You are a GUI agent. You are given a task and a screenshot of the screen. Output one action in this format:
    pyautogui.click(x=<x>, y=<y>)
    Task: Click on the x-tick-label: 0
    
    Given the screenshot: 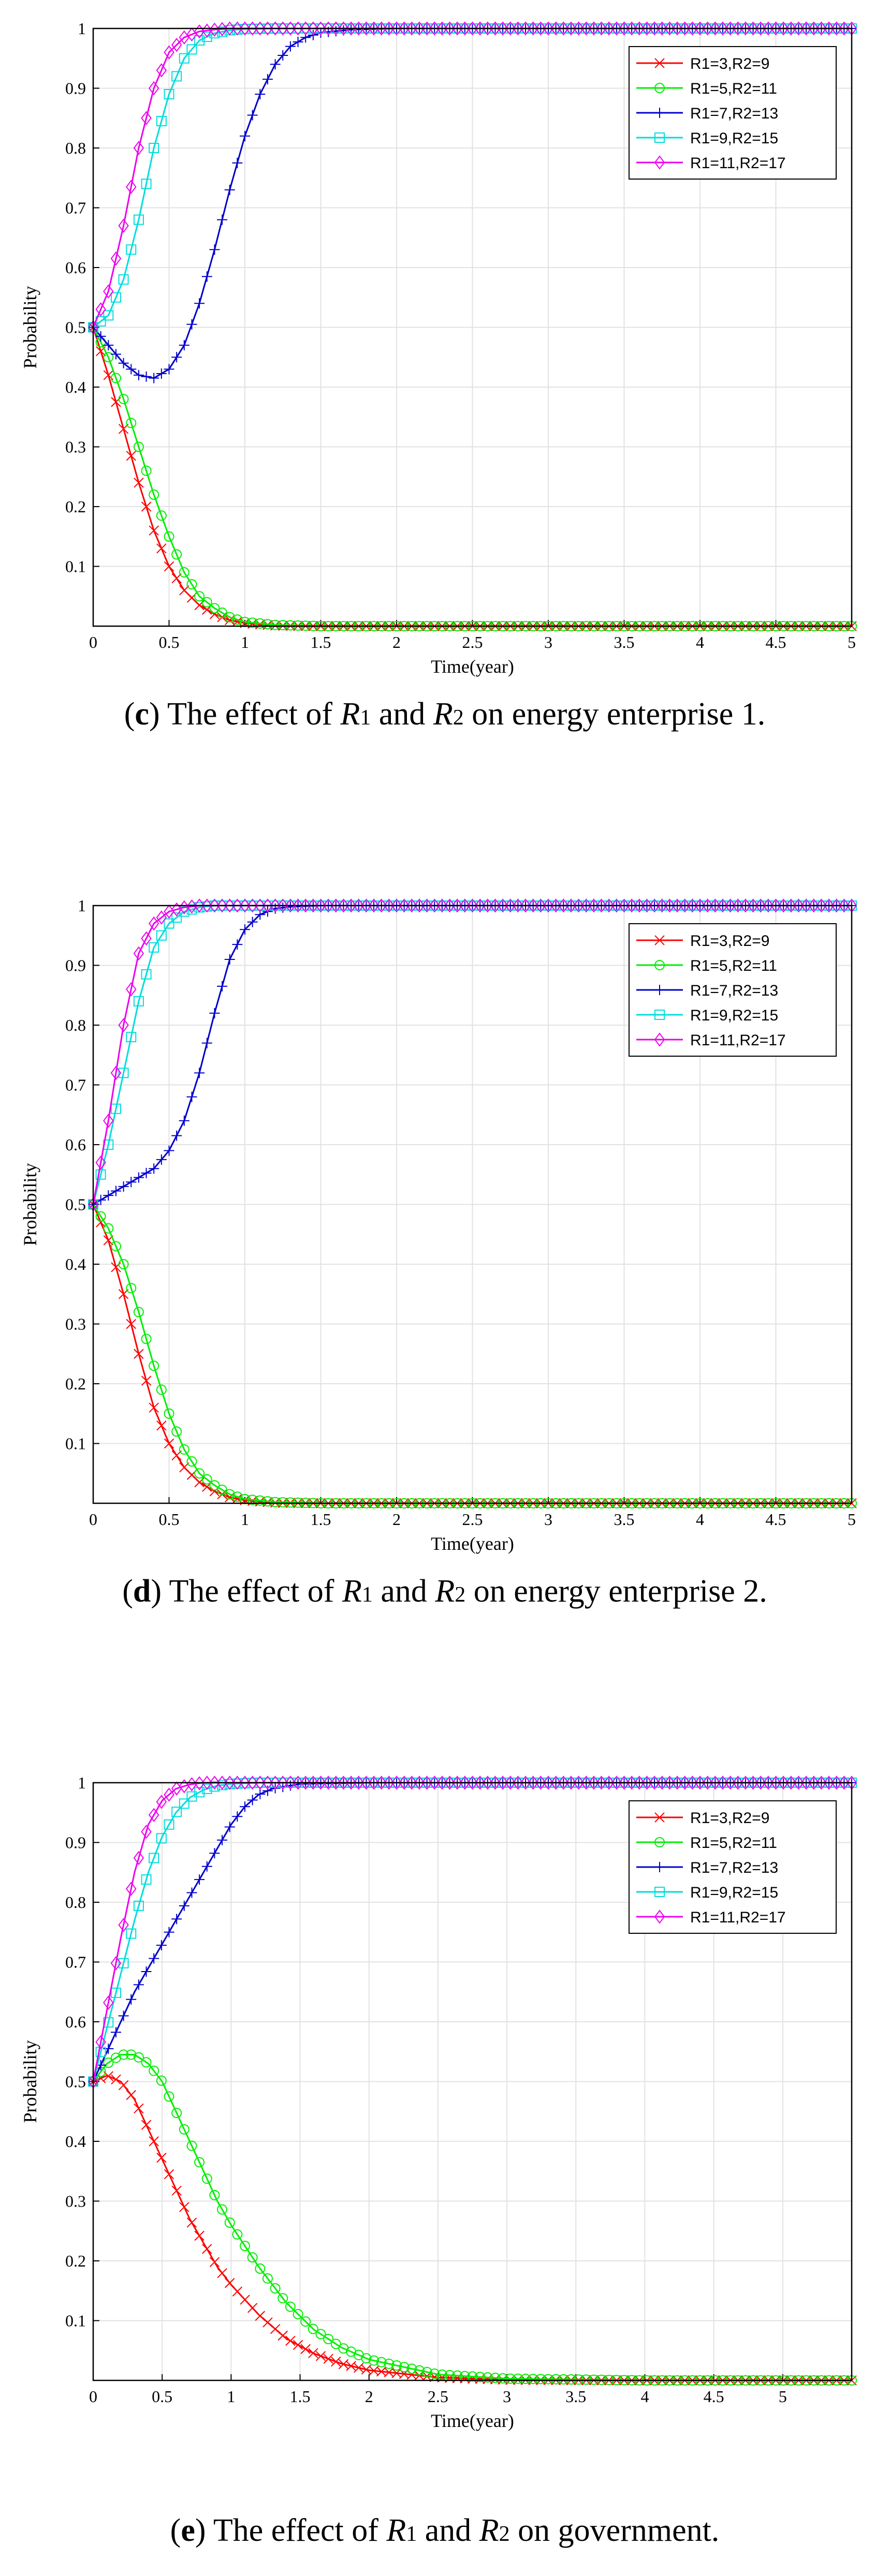 What is the action you would take?
    pyautogui.click(x=93, y=642)
    